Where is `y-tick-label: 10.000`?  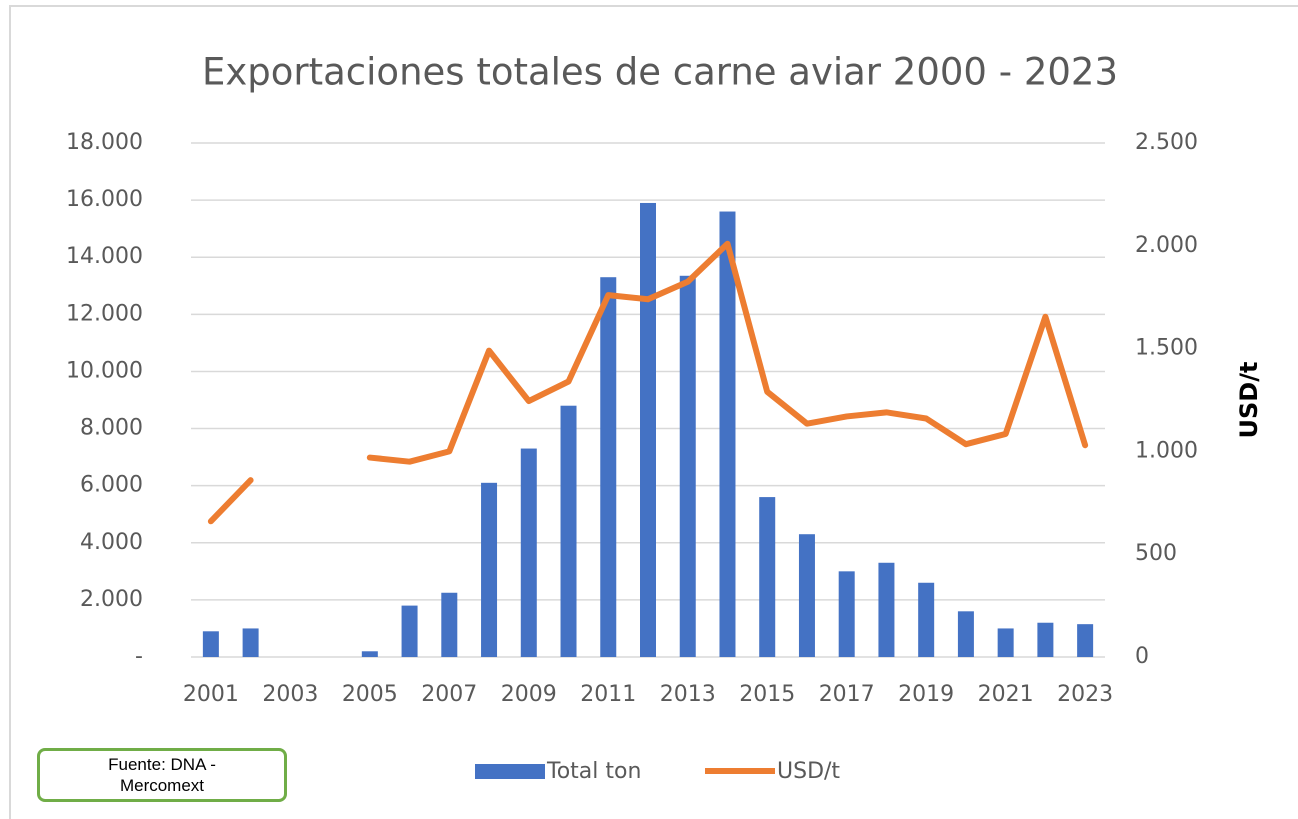 y-tick-label: 10.000 is located at coordinates (104, 370).